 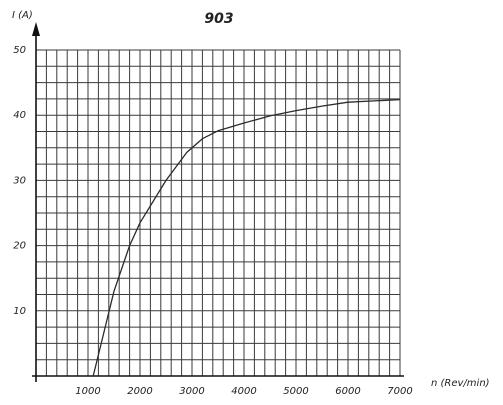 I want to click on y-axis-arrow, so click(x=36, y=29).